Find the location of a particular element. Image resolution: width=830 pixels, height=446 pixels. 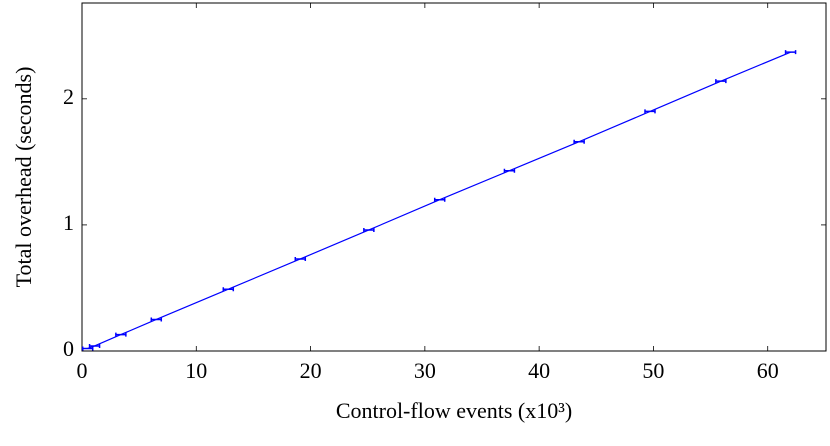

x-axis-label: Control-flow events (x10³) is located at coordinates (454, 410).